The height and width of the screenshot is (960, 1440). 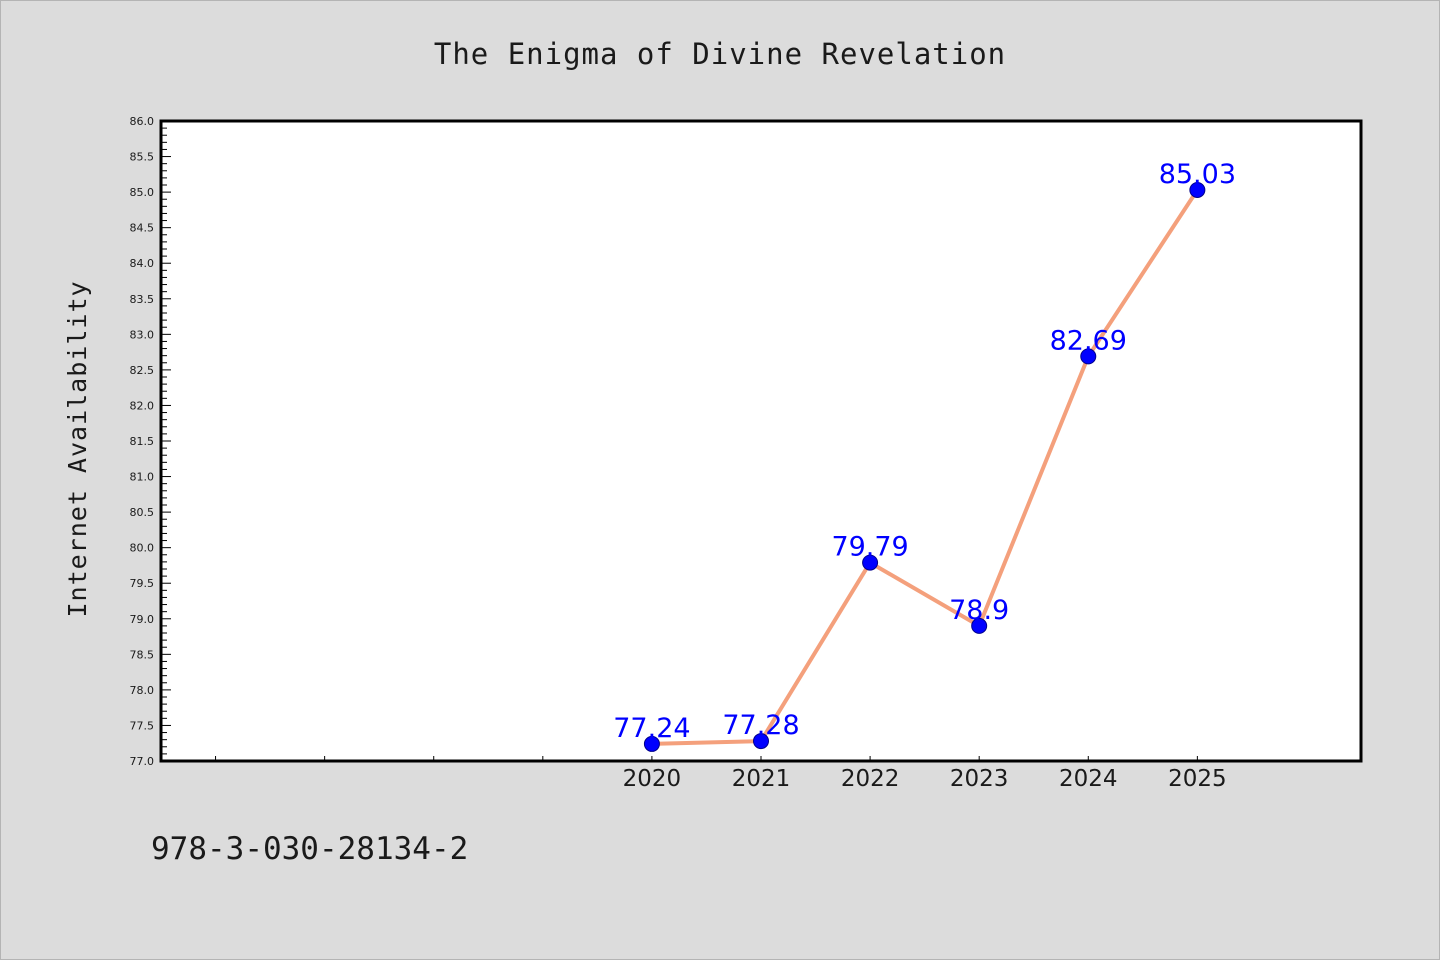 What do you see at coordinates (142, 299) in the screenshot?
I see `y-tick-label: 83.5` at bounding box center [142, 299].